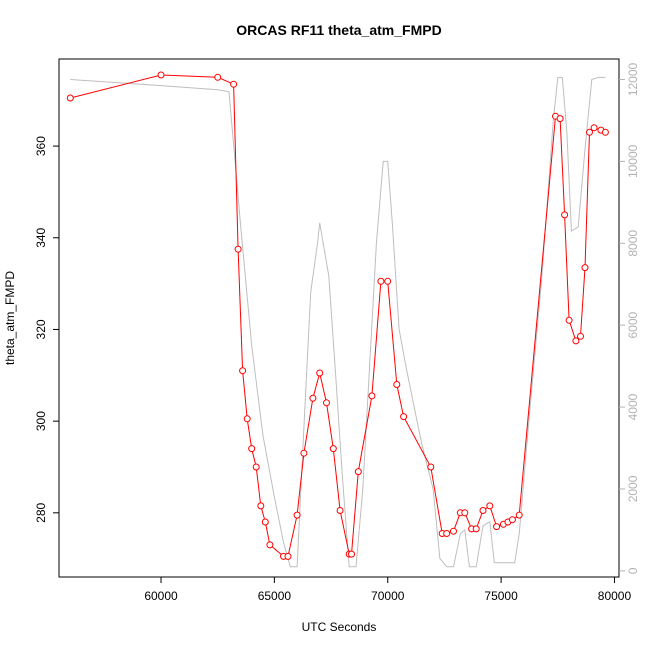 This screenshot has height=650, width=650. What do you see at coordinates (633, 570) in the screenshot?
I see `y2-tick-label: 0` at bounding box center [633, 570].